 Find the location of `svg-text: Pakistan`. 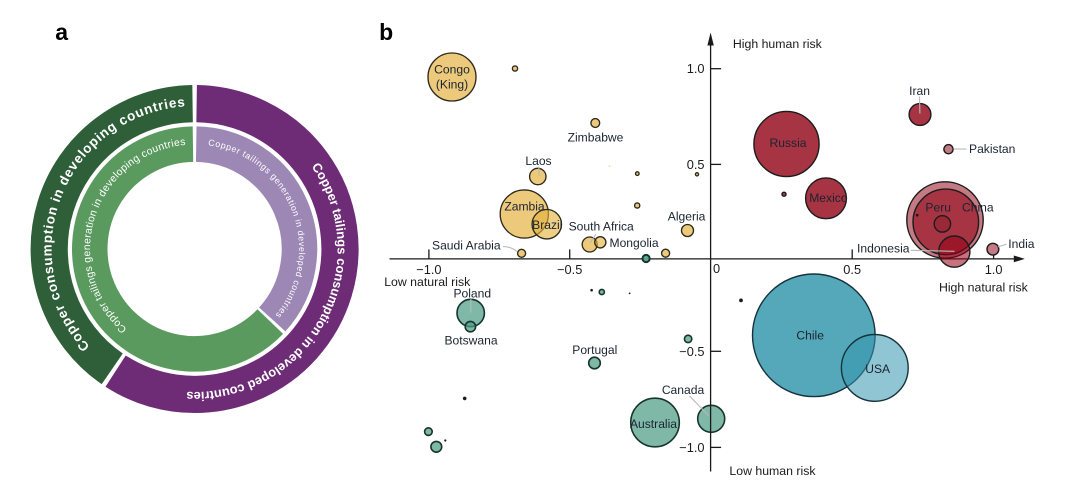

svg-text: Pakistan is located at coordinates (992, 149).